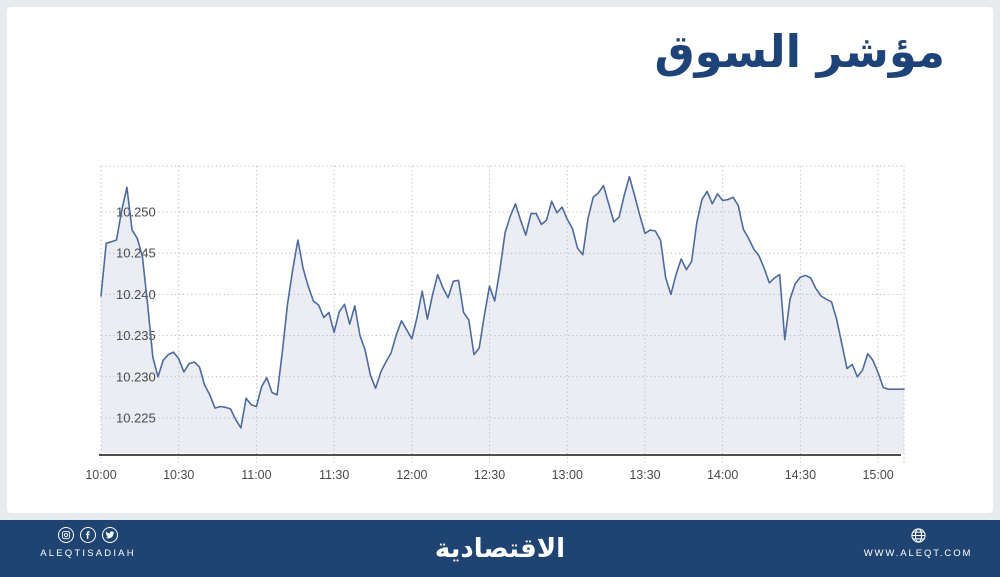  Describe the element at coordinates (334, 475) in the screenshot. I see `x-tick-label: 11:30` at that location.